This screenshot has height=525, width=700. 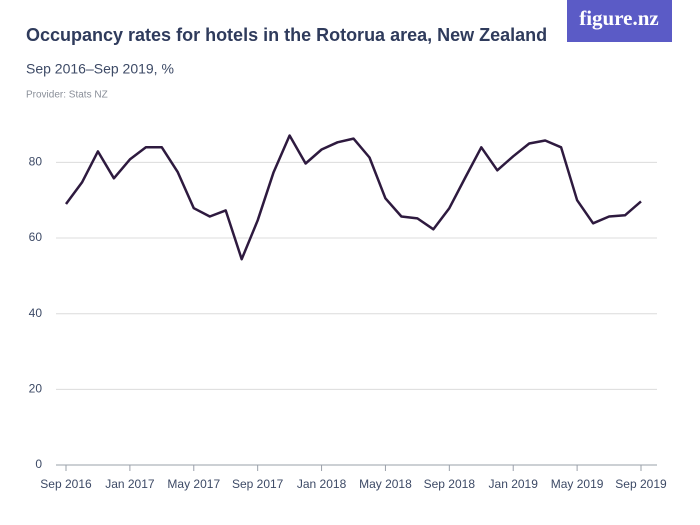 I want to click on x-tick-label: May 2018, so click(x=385, y=484).